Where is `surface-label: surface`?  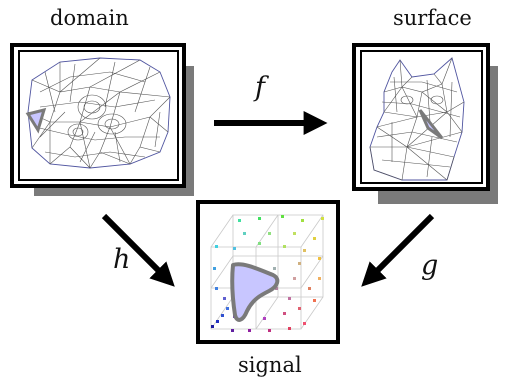 surface-label: surface is located at coordinates (432, 18).